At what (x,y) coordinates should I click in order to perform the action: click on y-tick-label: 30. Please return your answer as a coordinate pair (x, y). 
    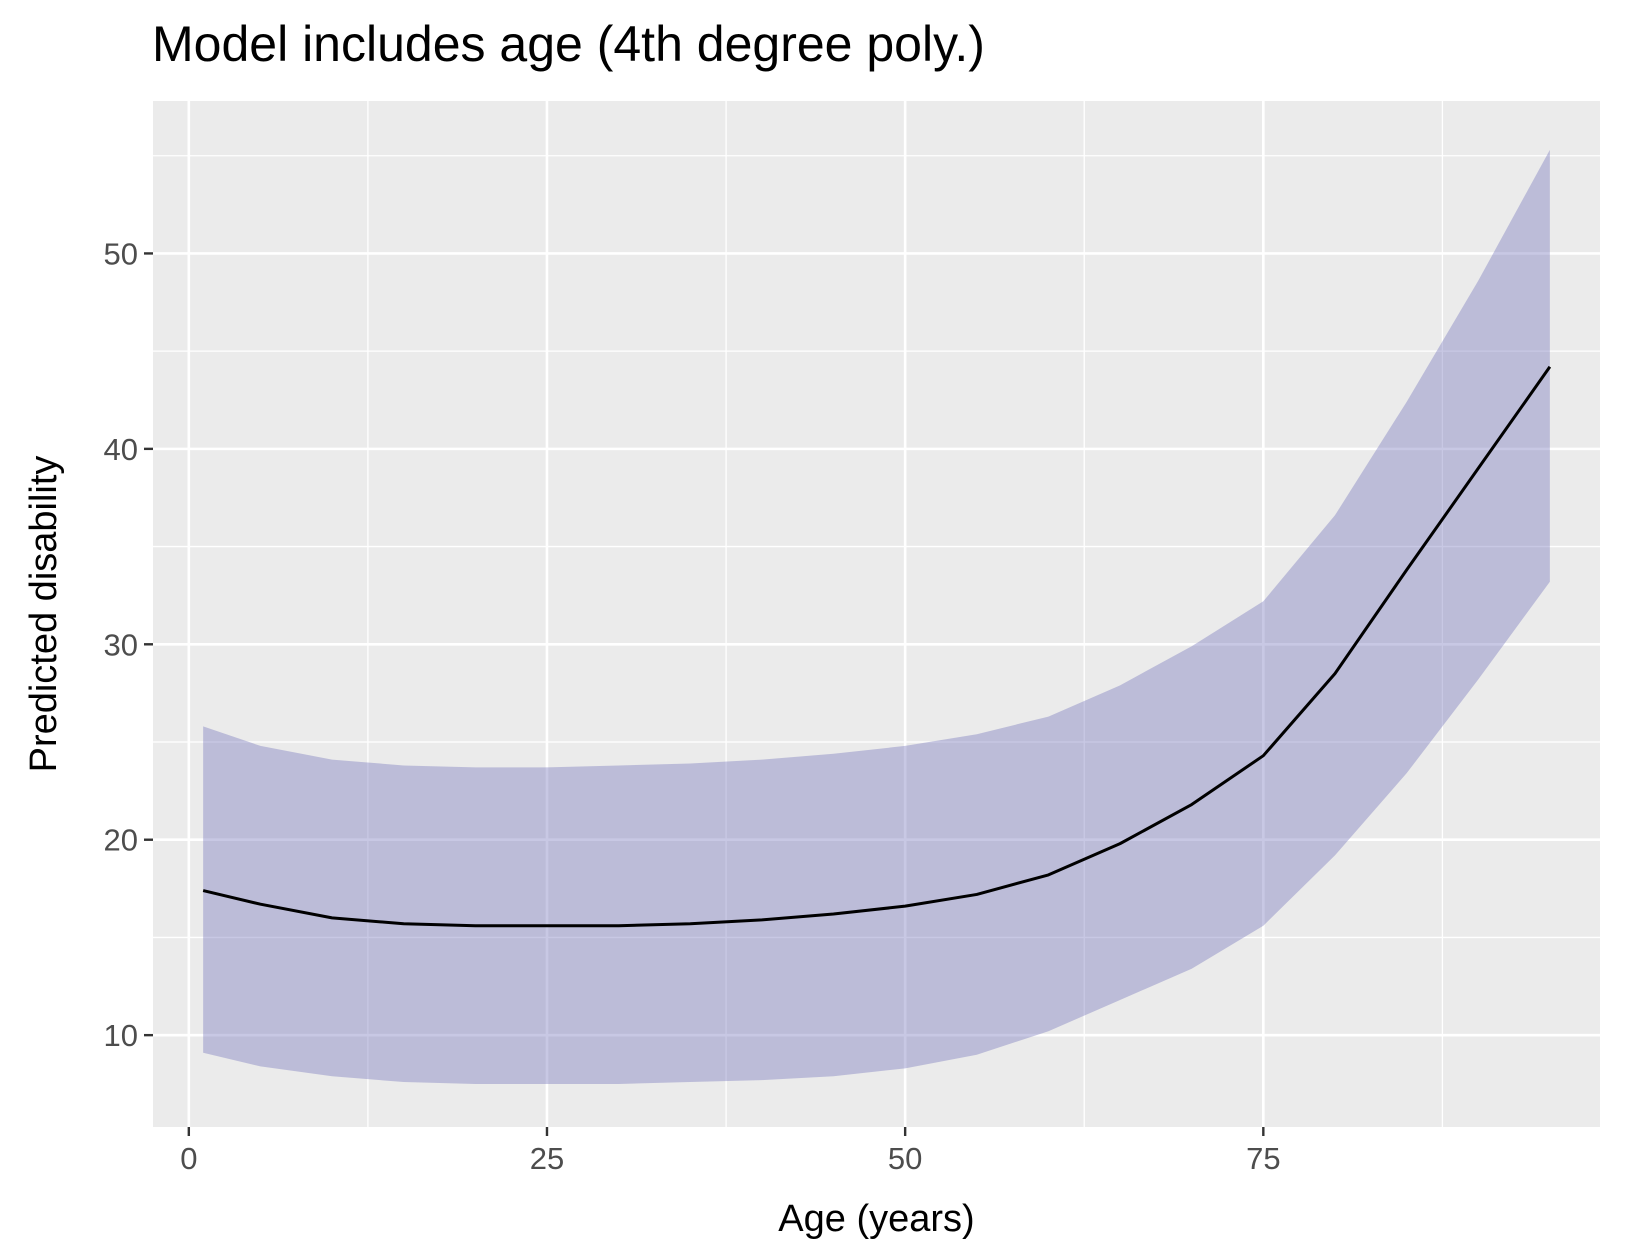
    Looking at the image, I should click on (121, 644).